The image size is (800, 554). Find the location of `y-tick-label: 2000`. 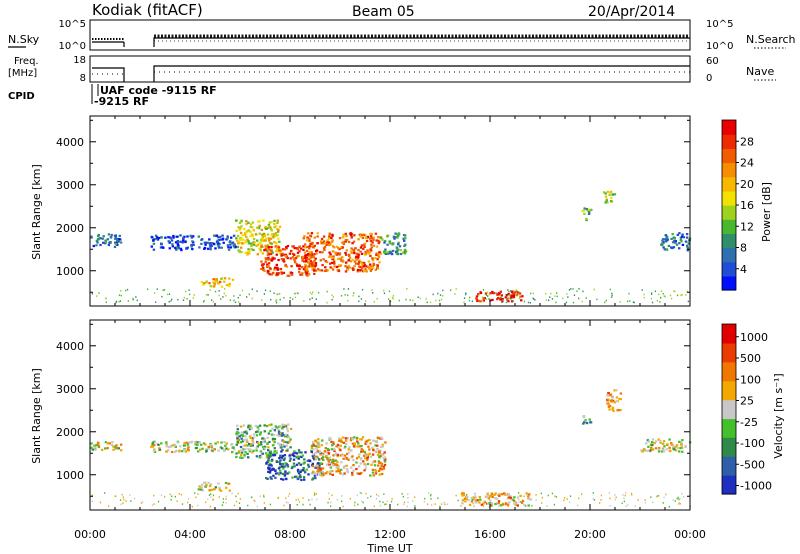

y-tick-label: 2000 is located at coordinates (70, 432).